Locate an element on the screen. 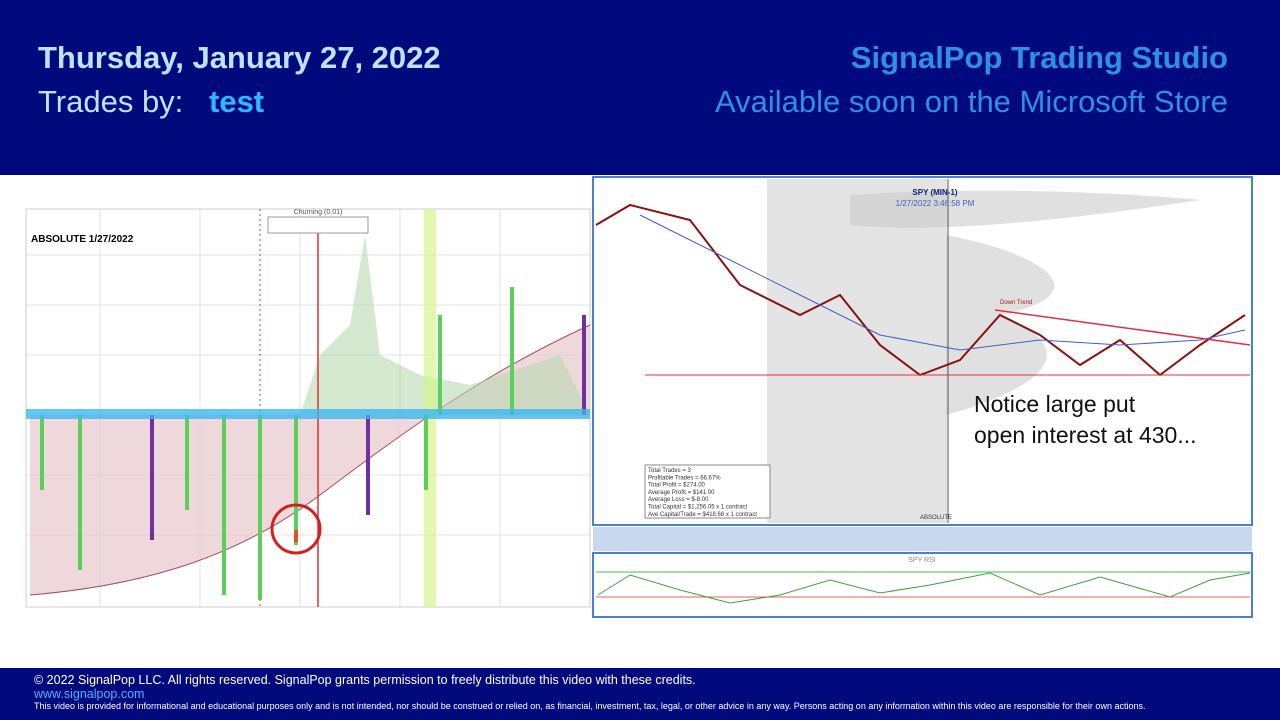  url: www.signalpop.com is located at coordinates (89, 694).